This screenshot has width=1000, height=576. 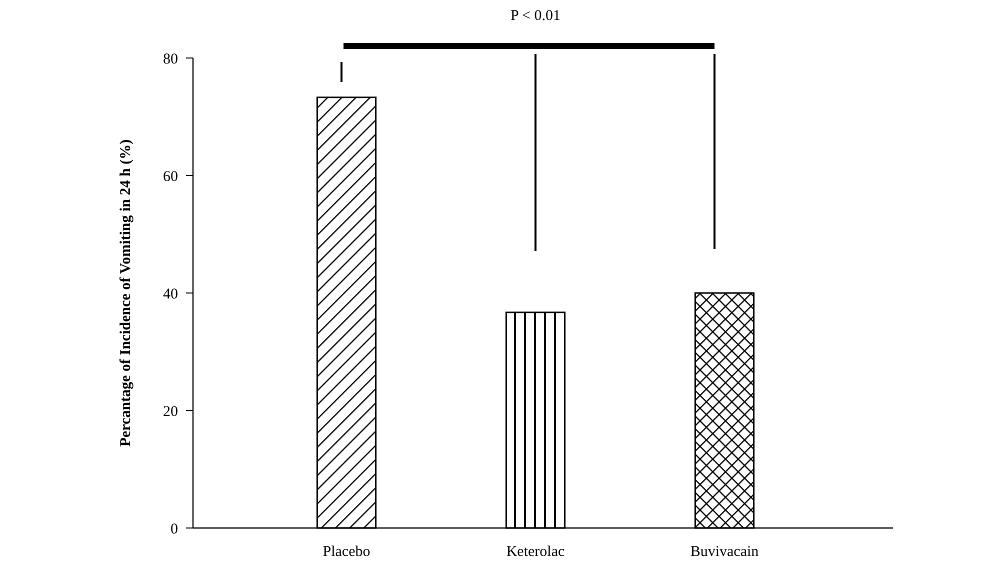 I want to click on y-tick-label: 60, so click(x=170, y=176).